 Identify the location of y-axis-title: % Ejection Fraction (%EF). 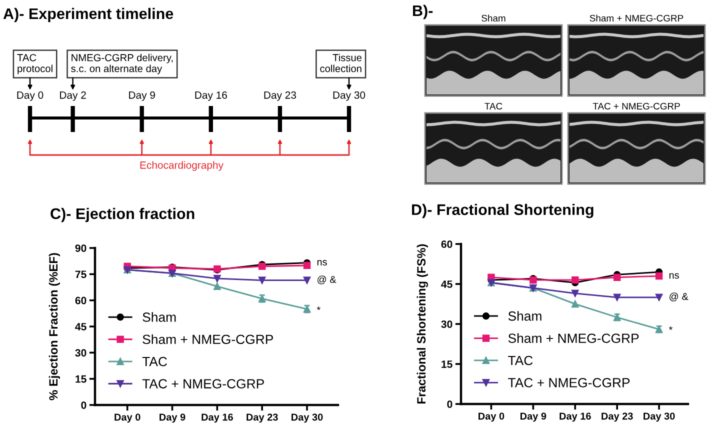
(54, 326).